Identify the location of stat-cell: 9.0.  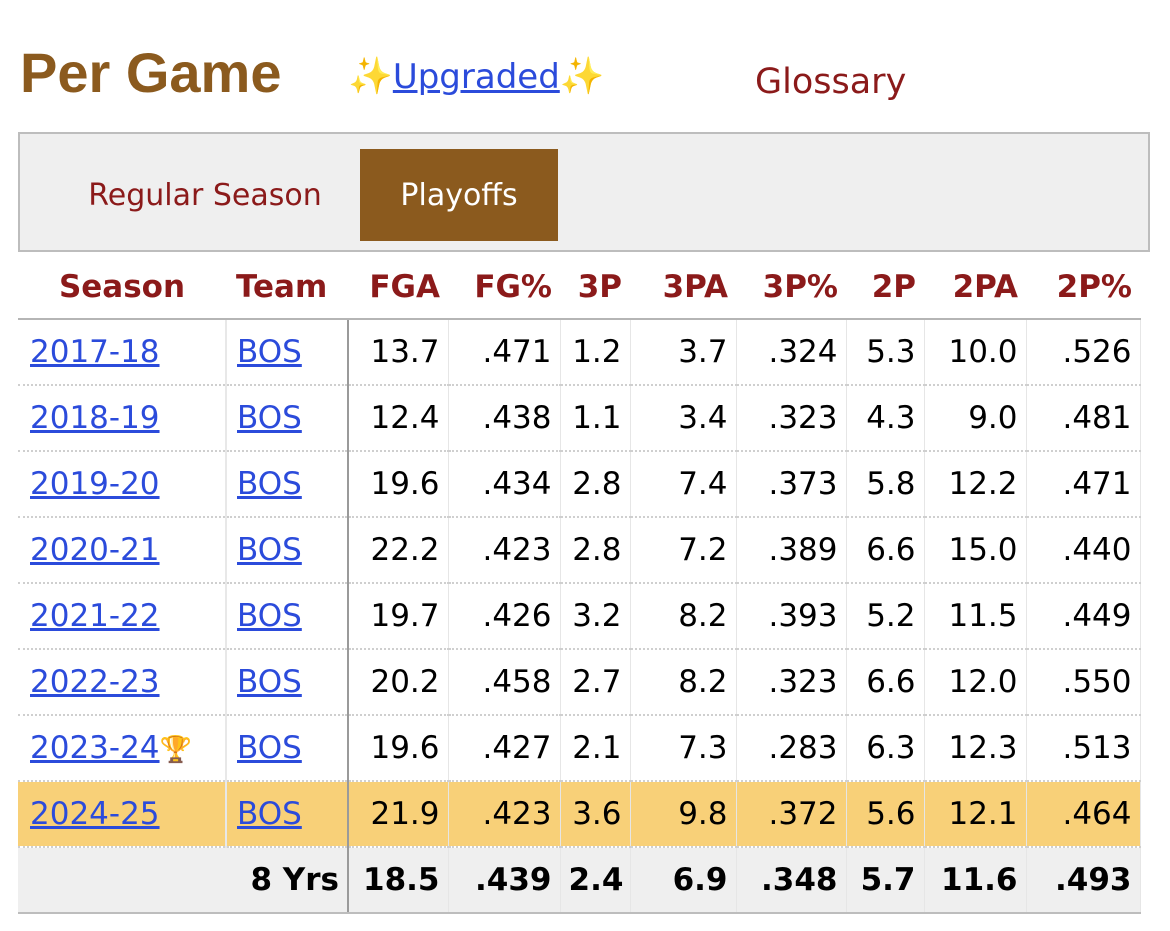
(975, 418).